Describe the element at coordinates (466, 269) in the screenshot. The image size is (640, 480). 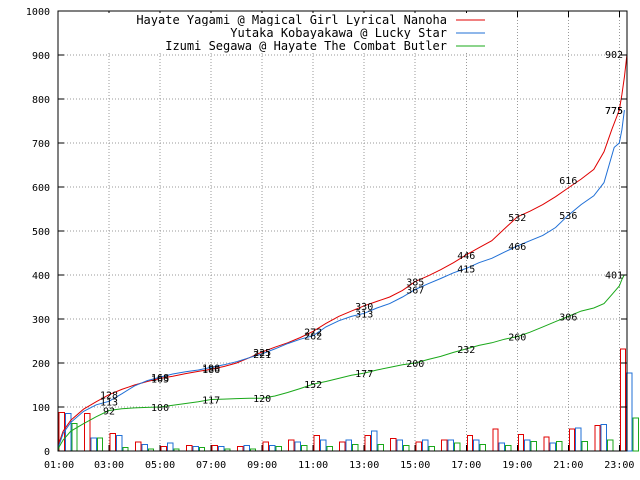
I see `data-label-1: 415` at that location.